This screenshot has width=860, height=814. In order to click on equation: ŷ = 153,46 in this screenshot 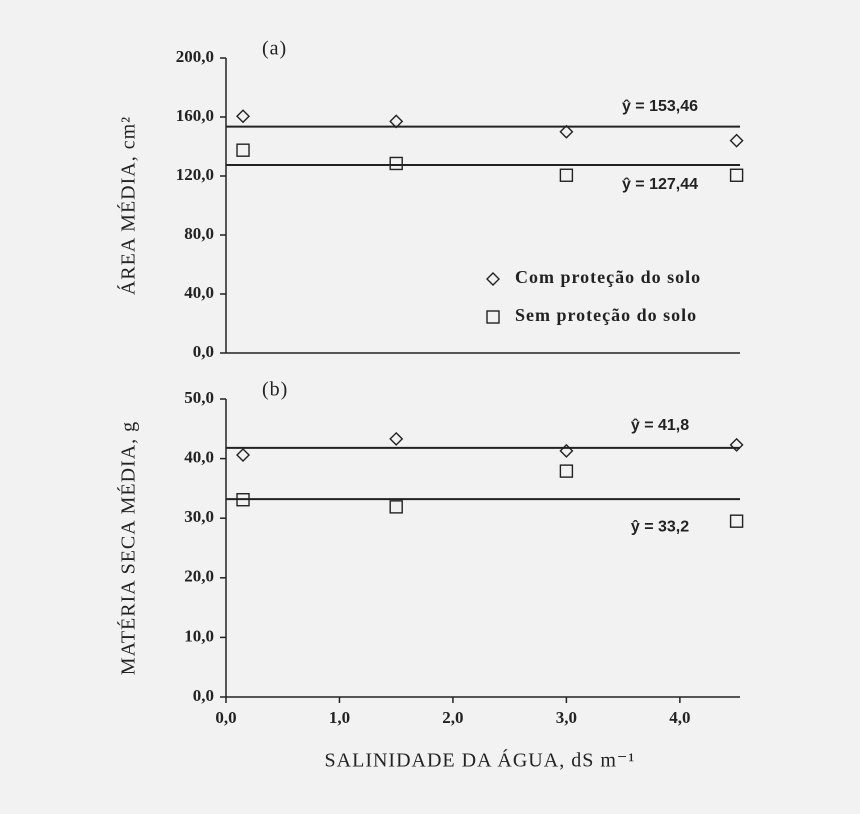, I will do `click(660, 106)`.